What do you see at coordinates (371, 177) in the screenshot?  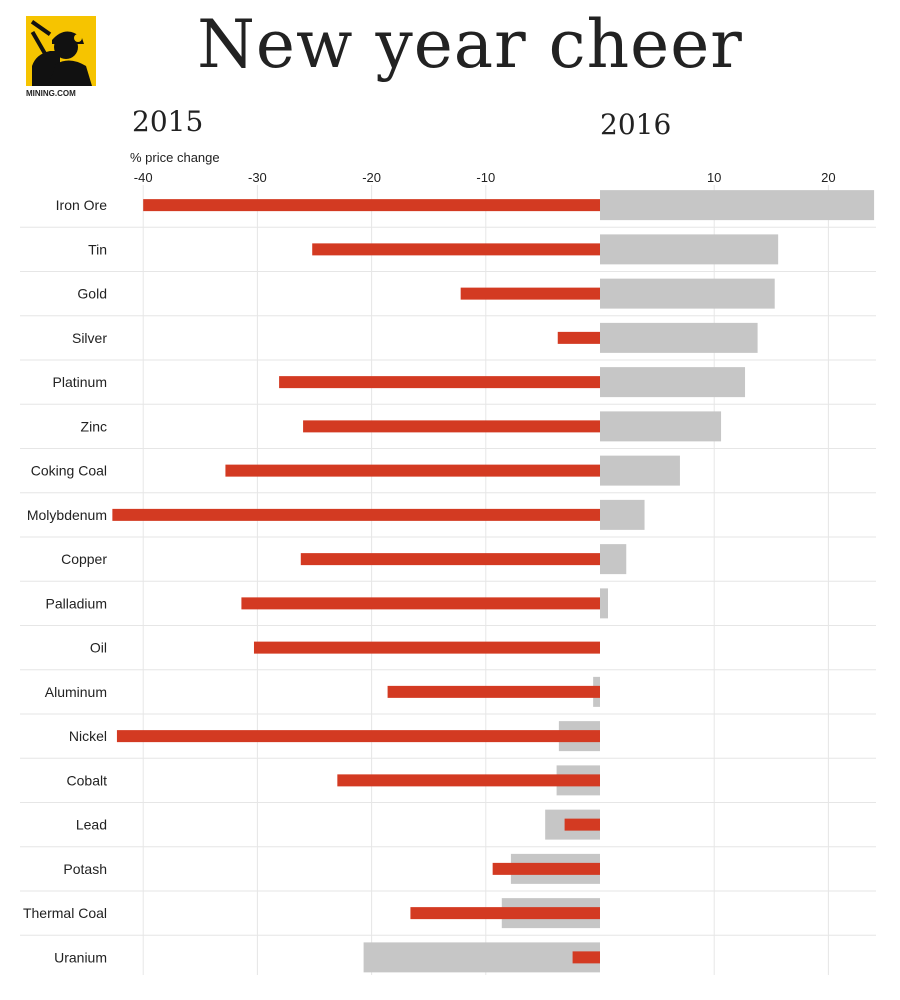 I see `x-tick-label: -20` at bounding box center [371, 177].